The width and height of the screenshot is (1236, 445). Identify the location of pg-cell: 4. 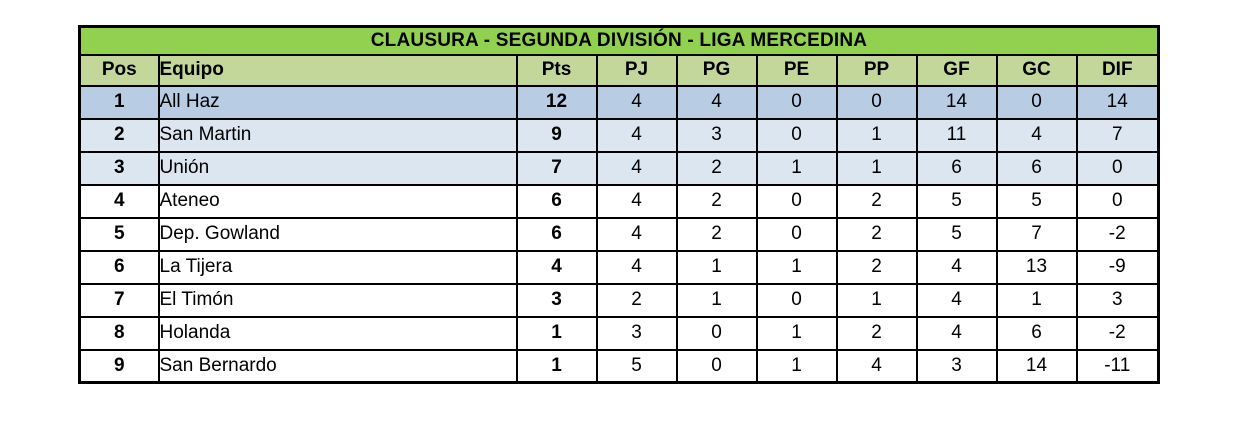
(716, 102).